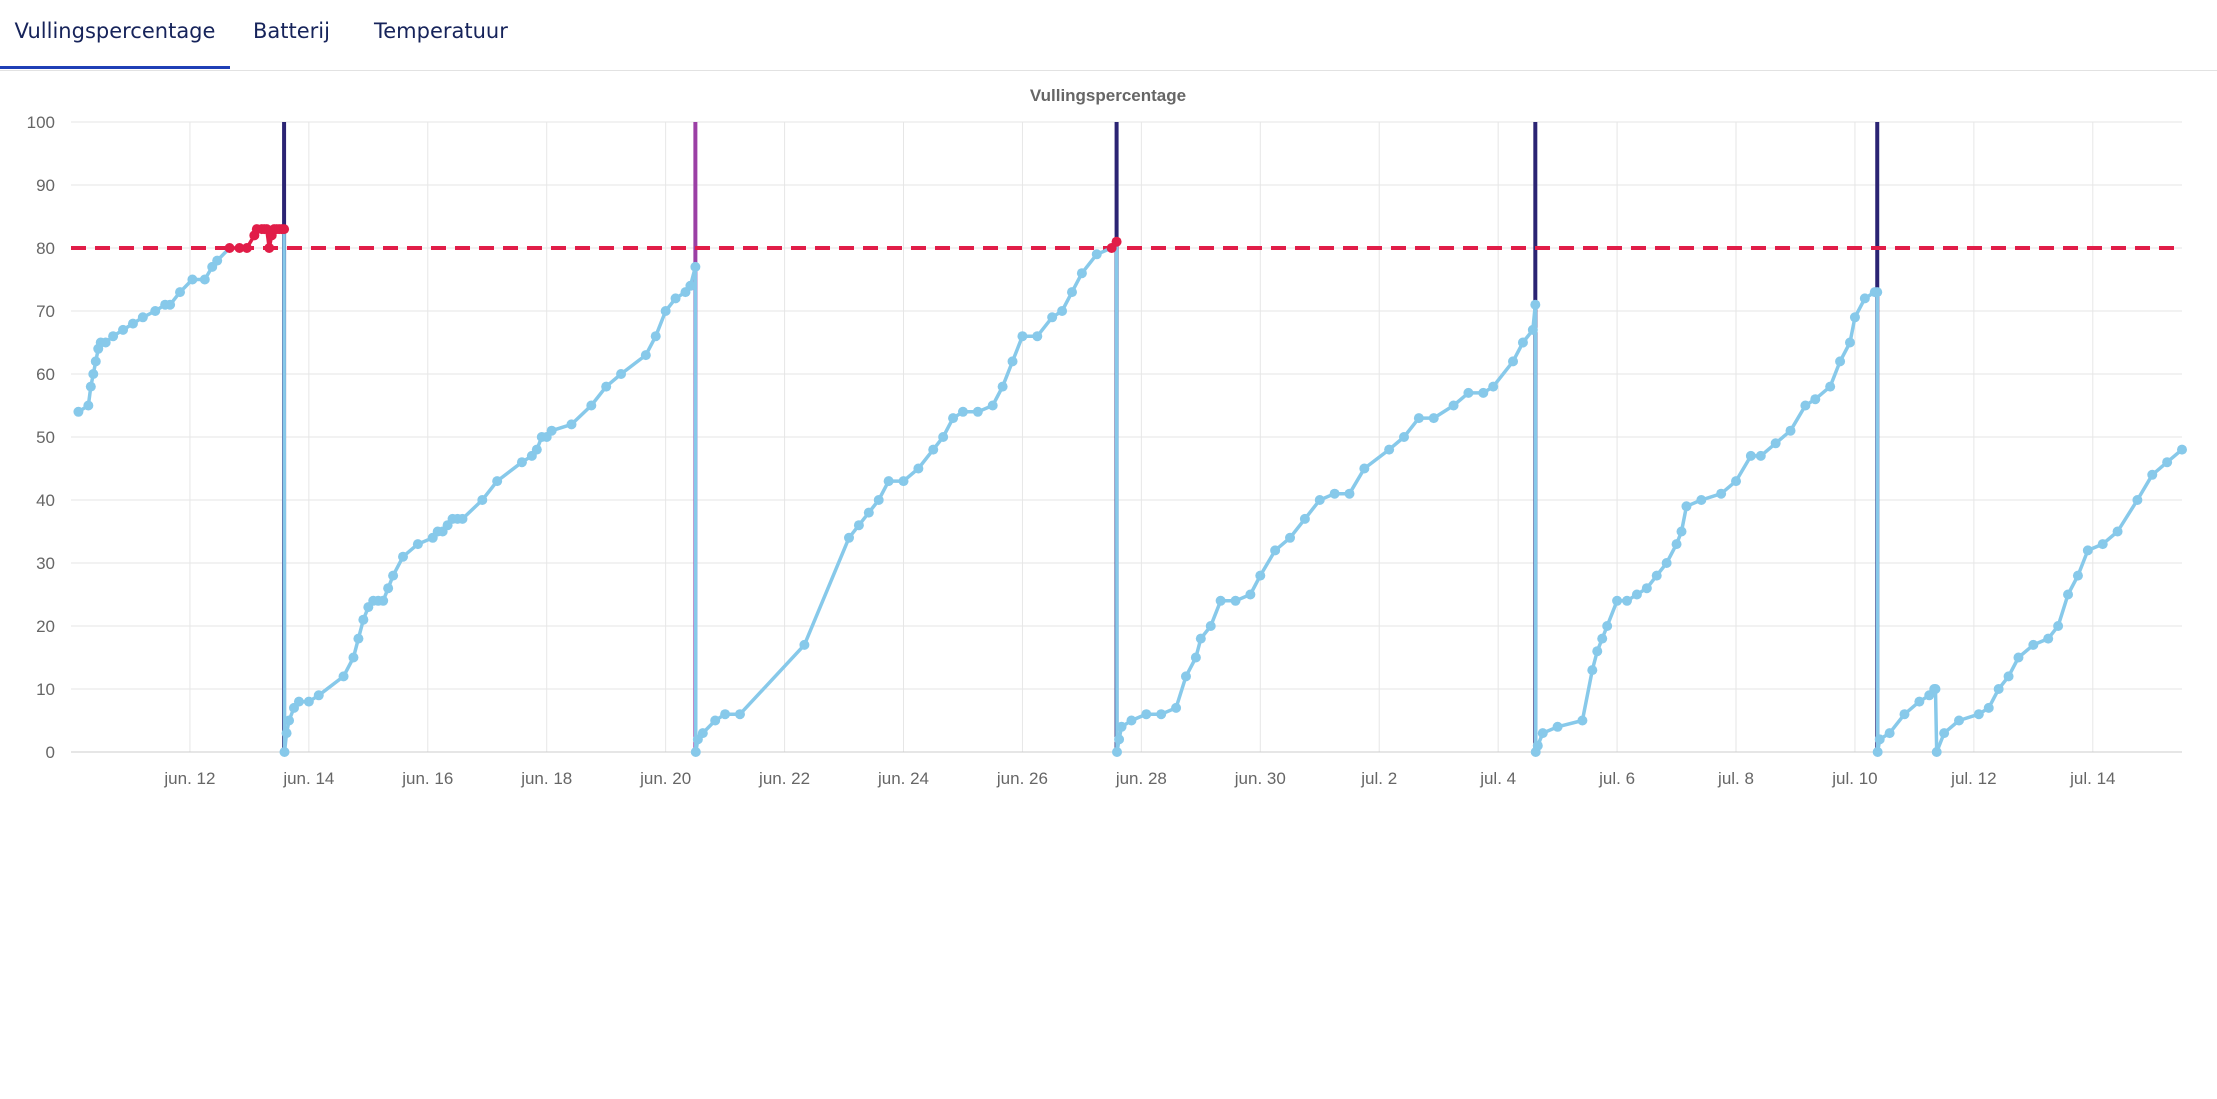 The height and width of the screenshot is (1099, 2217). Describe the element at coordinates (1022, 778) in the screenshot. I see `x-tick-label: jun. 26` at that location.